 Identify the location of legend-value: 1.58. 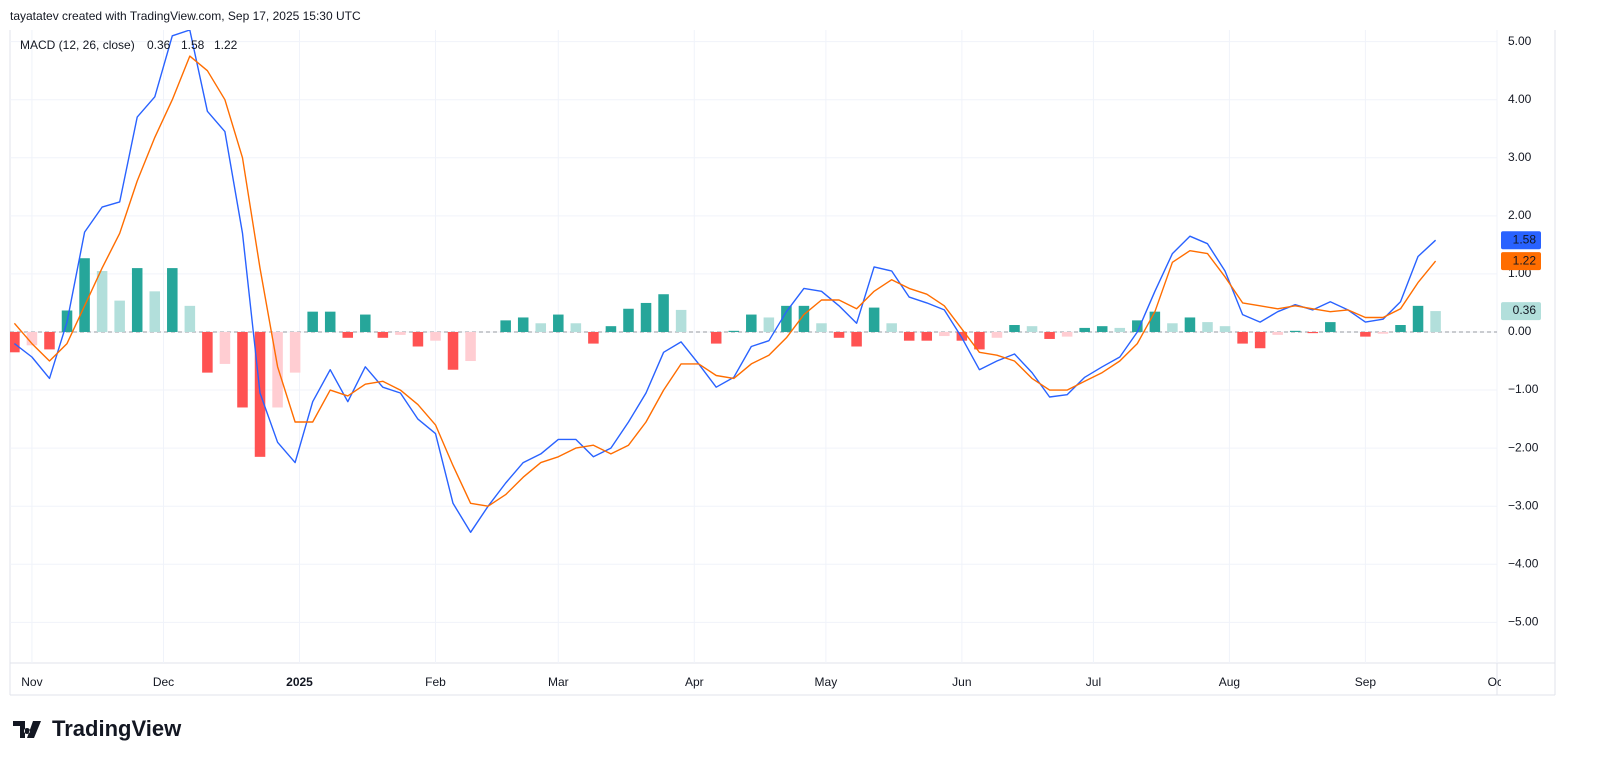
(193, 45).